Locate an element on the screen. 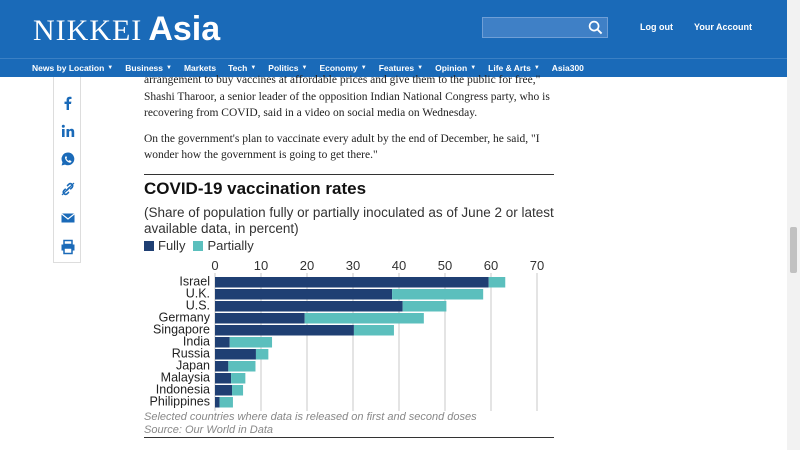  logout-link: Log out is located at coordinates (656, 27).